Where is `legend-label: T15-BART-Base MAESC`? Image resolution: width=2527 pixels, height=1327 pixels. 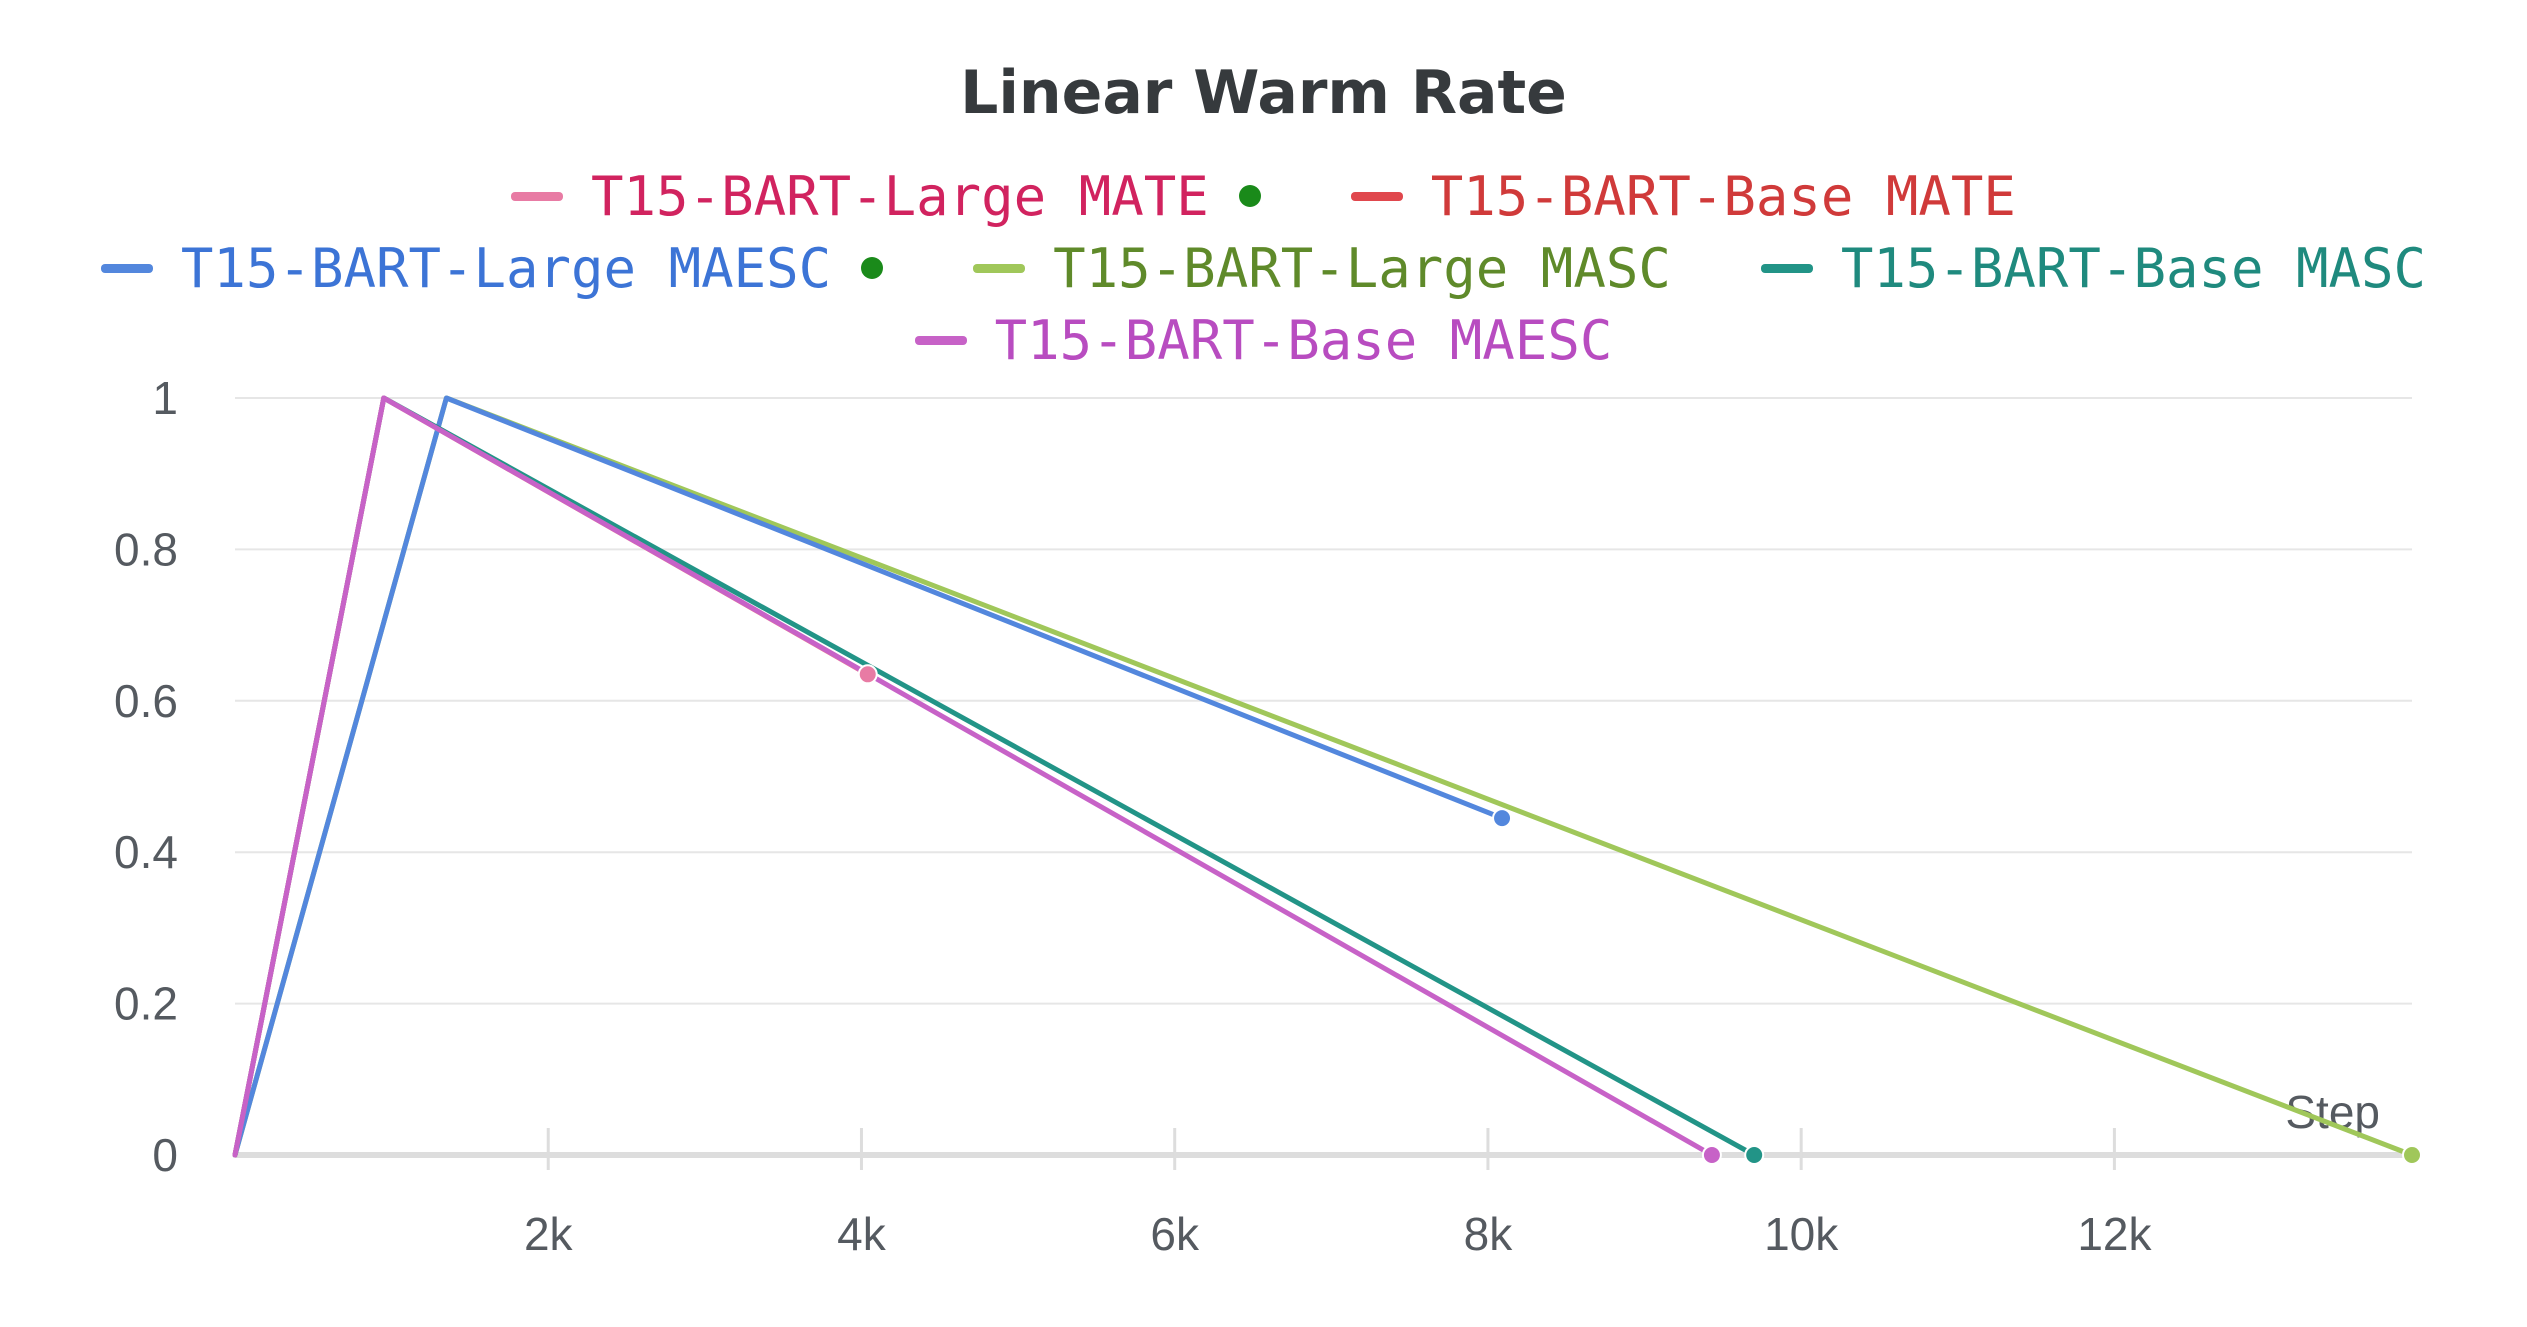
legend-label: T15-BART-Base MAESC is located at coordinates (1303, 340).